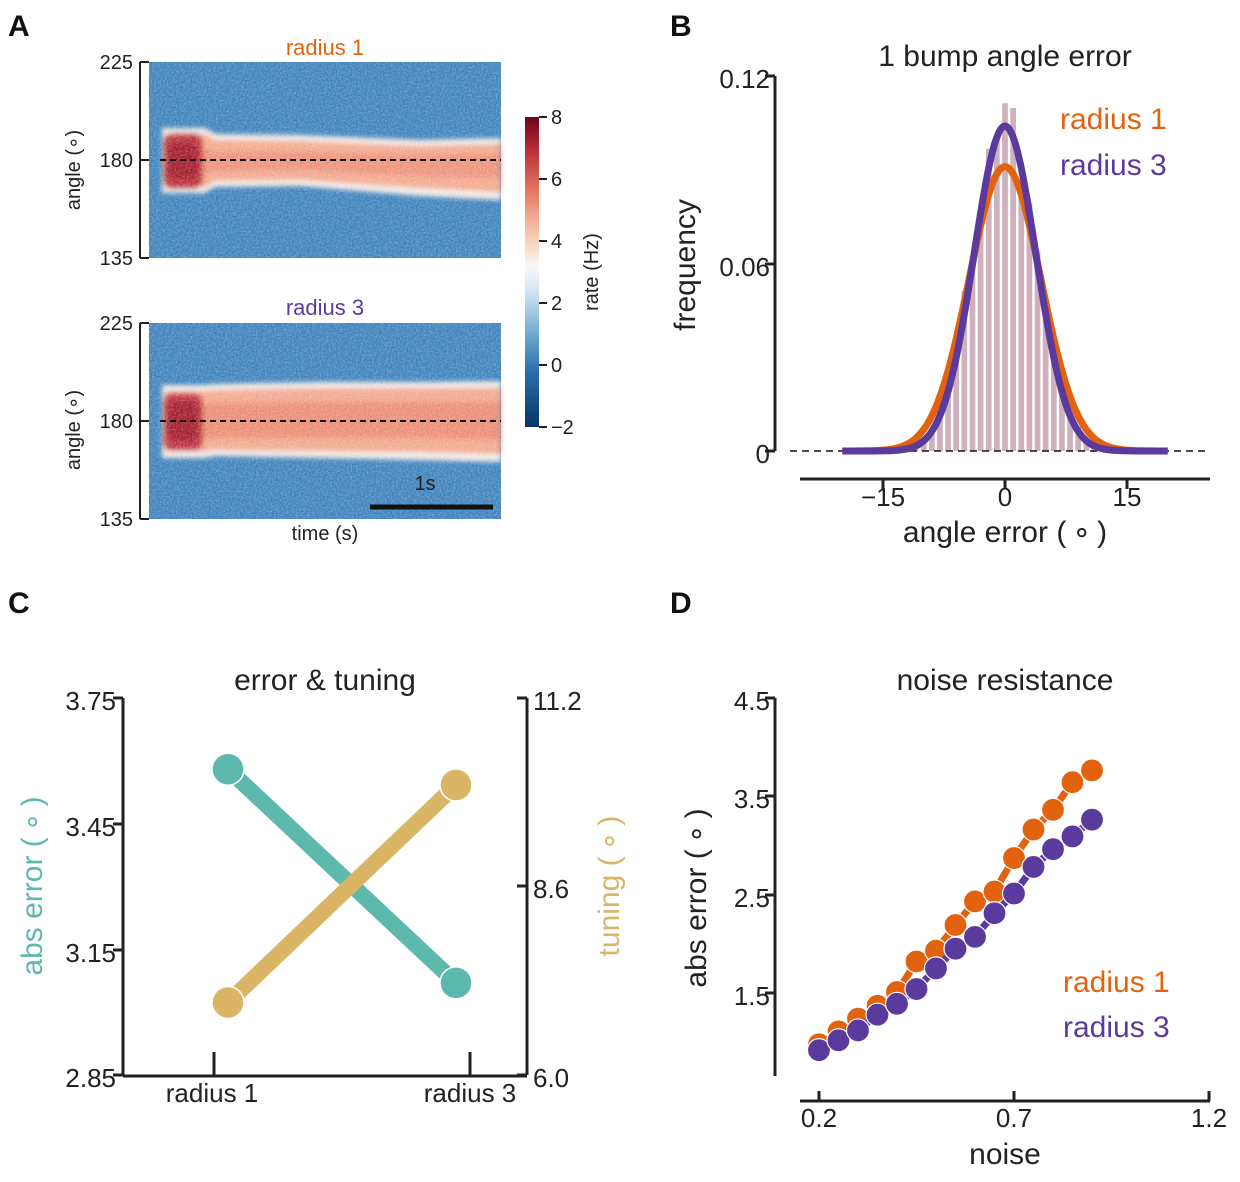 This screenshot has height=1182, width=1240. What do you see at coordinates (556, 118) in the screenshot?
I see `colorbar-tick-label: 8` at bounding box center [556, 118].